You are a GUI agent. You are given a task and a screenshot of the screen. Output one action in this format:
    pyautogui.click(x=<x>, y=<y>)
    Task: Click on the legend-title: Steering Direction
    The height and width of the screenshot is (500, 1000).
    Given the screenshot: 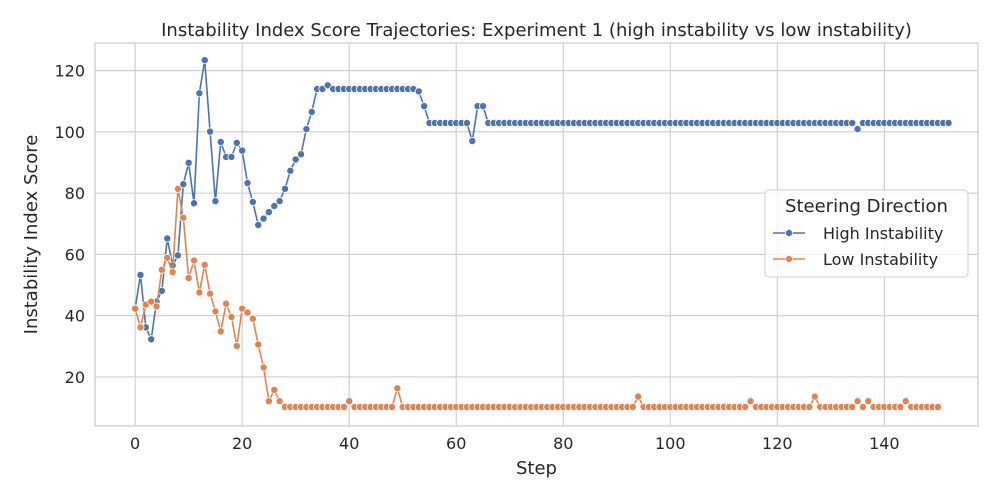 What is the action you would take?
    pyautogui.click(x=866, y=206)
    